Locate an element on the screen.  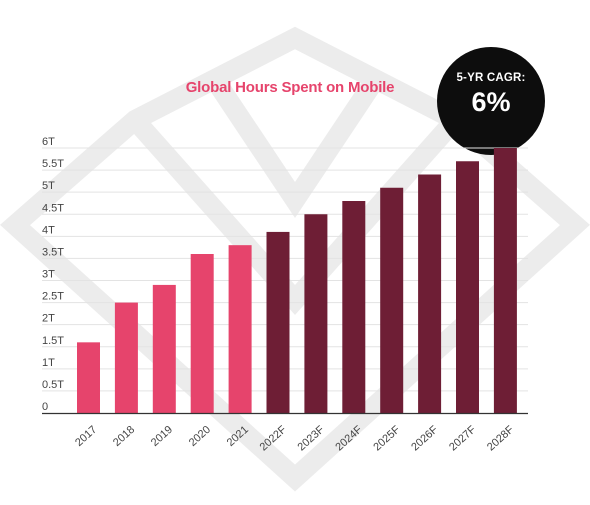
cagr-value: 6% is located at coordinates (491, 102).